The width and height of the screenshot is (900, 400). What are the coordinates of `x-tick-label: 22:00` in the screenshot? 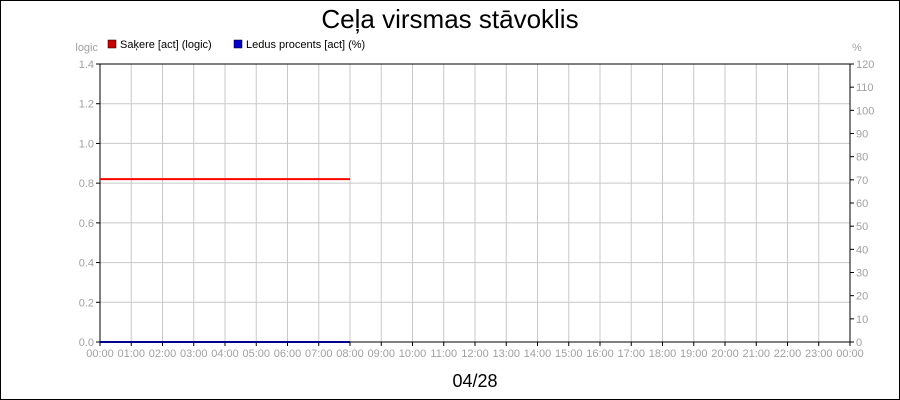 It's located at (788, 354).